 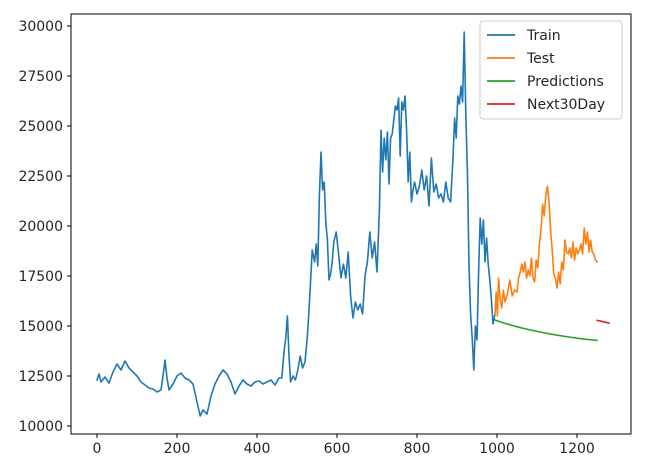 I want to click on series-line-test, so click(x=546, y=251).